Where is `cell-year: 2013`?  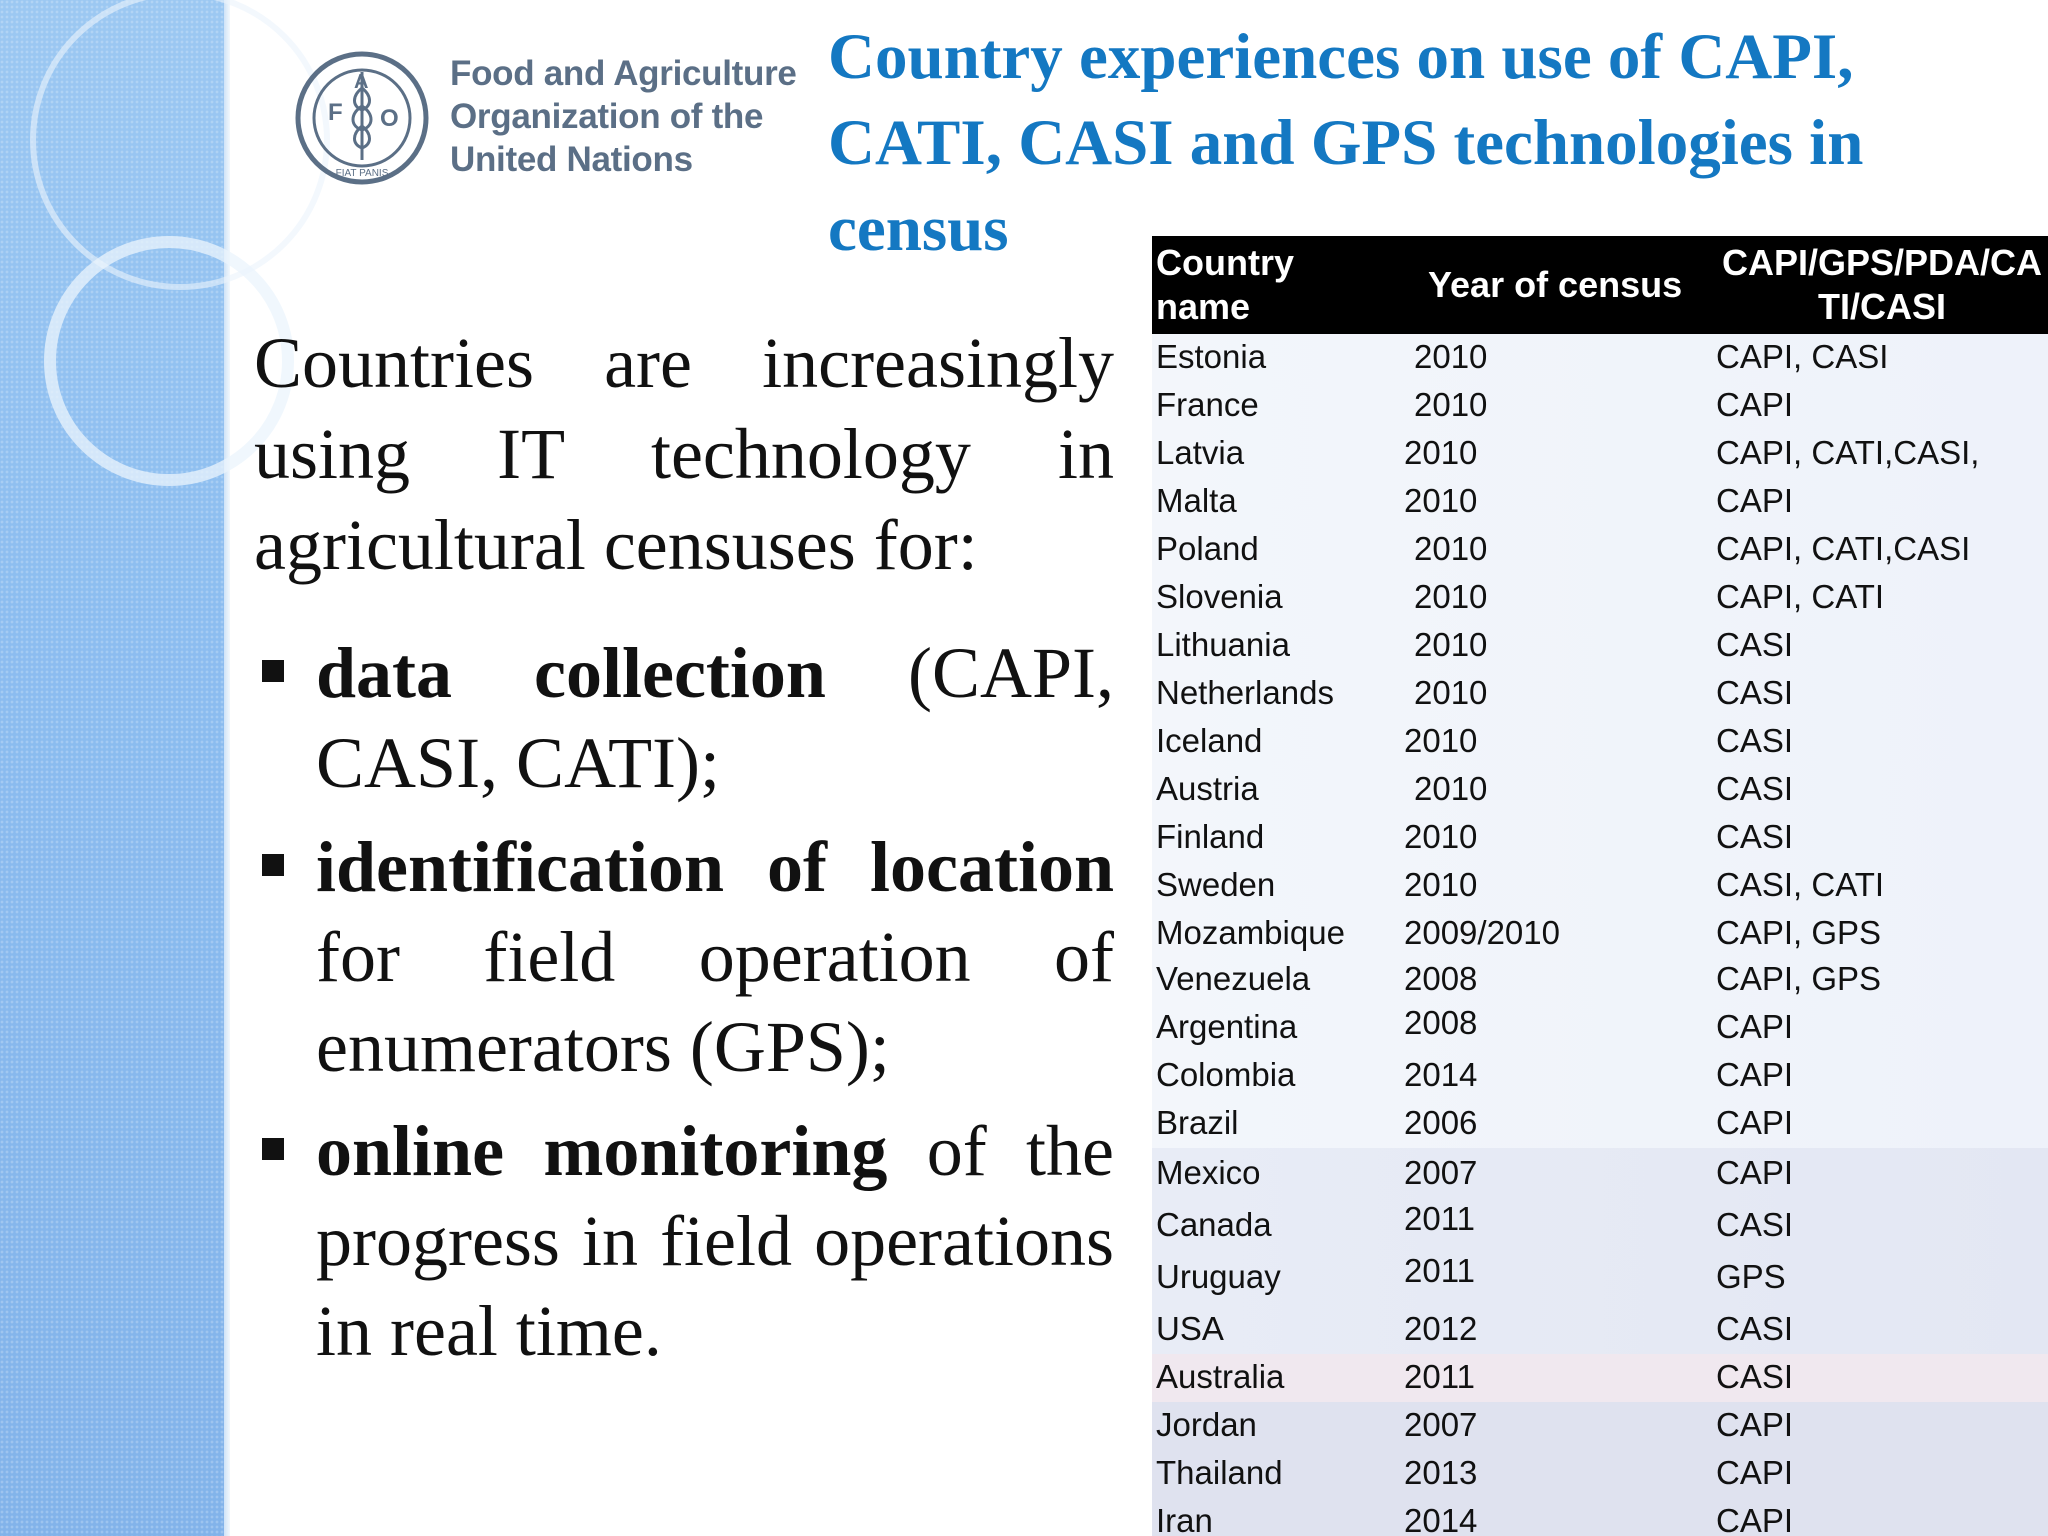
cell-year: 2013 is located at coordinates (1441, 1472).